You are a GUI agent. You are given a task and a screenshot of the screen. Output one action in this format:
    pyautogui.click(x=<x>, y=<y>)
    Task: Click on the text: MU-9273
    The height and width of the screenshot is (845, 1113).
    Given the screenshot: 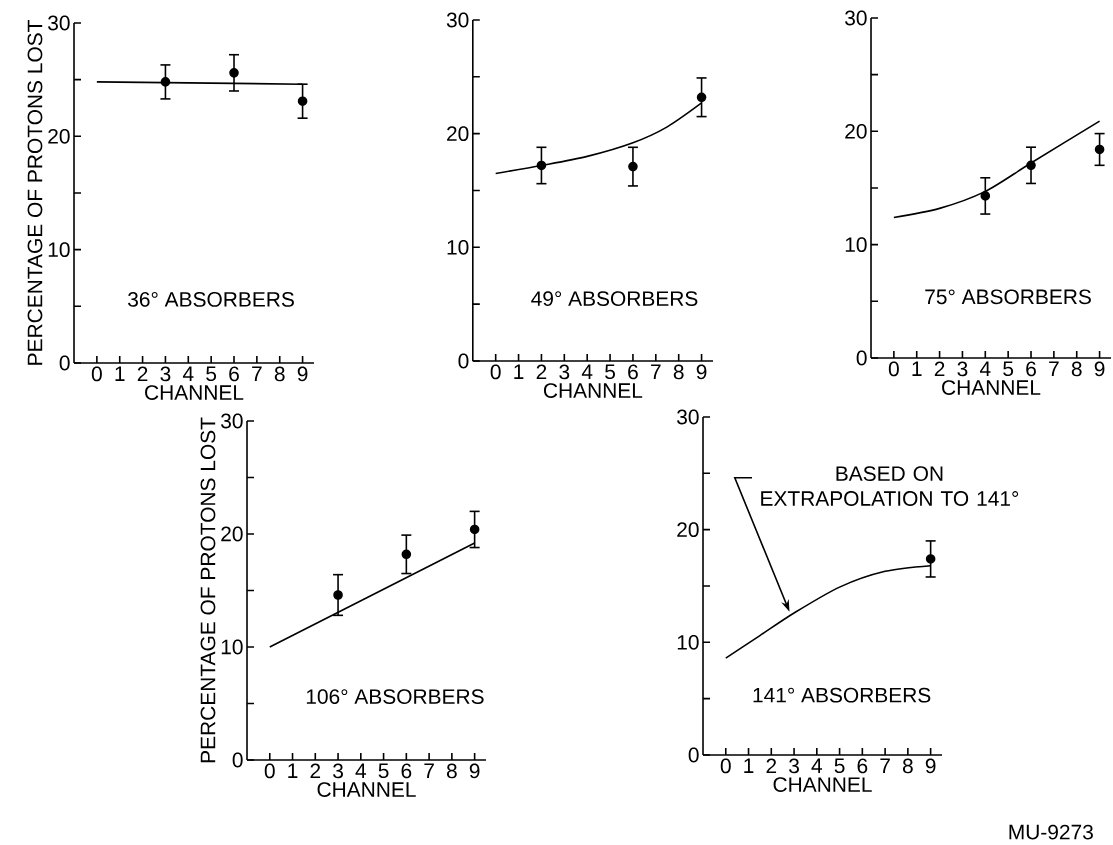 What is the action you would take?
    pyautogui.click(x=1051, y=832)
    